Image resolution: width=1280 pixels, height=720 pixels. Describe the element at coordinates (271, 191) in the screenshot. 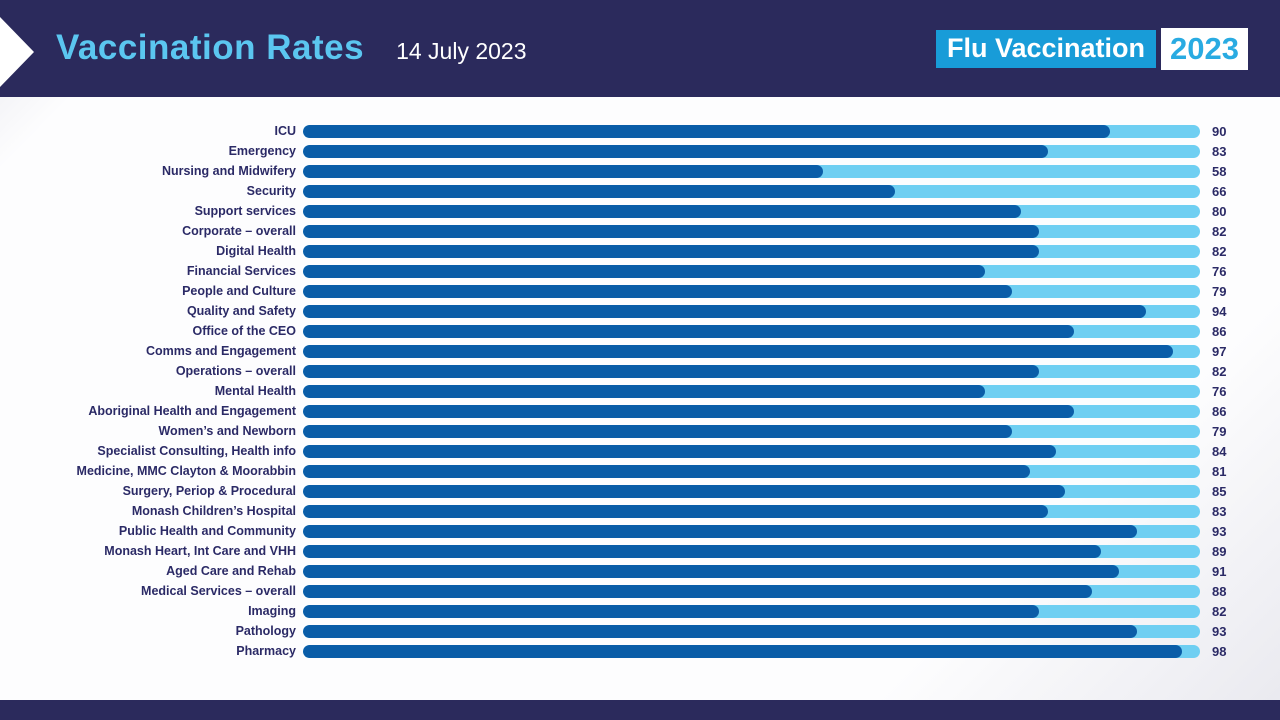

I see `bar-label: Security` at that location.